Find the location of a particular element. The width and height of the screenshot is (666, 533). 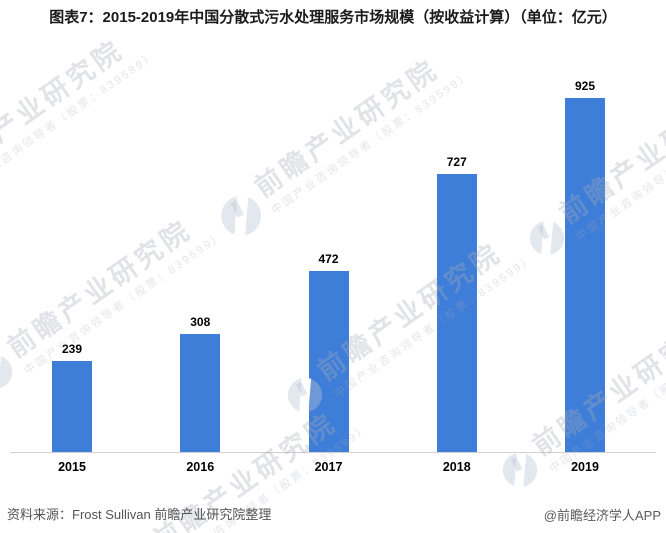

x-axis-tick-label: 2015 is located at coordinates (72, 467).